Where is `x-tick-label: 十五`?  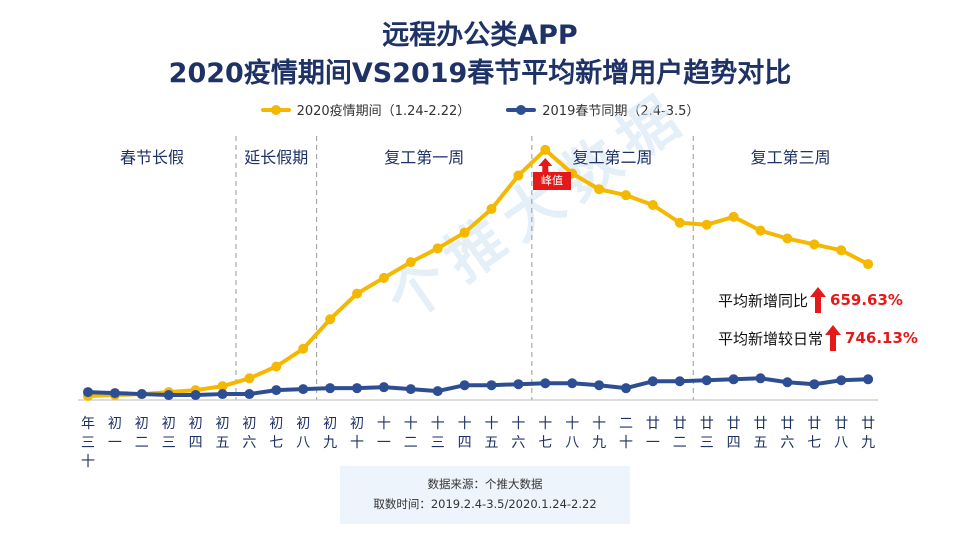
x-tick-label: 十五 is located at coordinates (492, 433).